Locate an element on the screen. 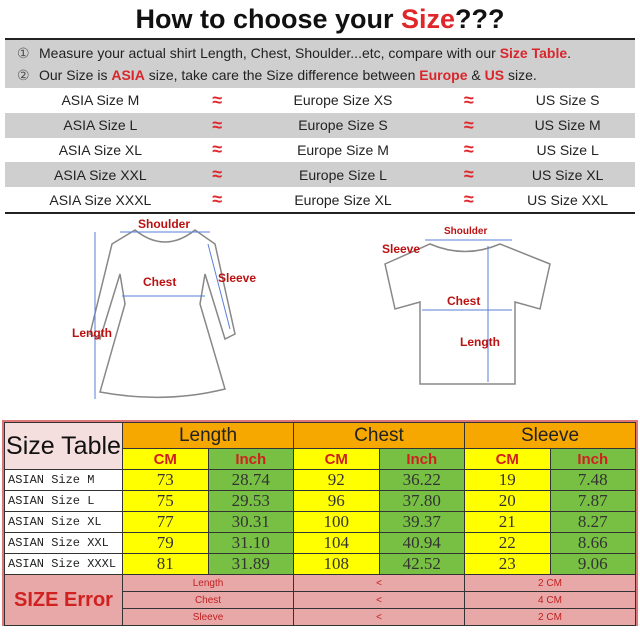 The height and width of the screenshot is (640, 640). instruction-highlight: Europe is located at coordinates (443, 75).